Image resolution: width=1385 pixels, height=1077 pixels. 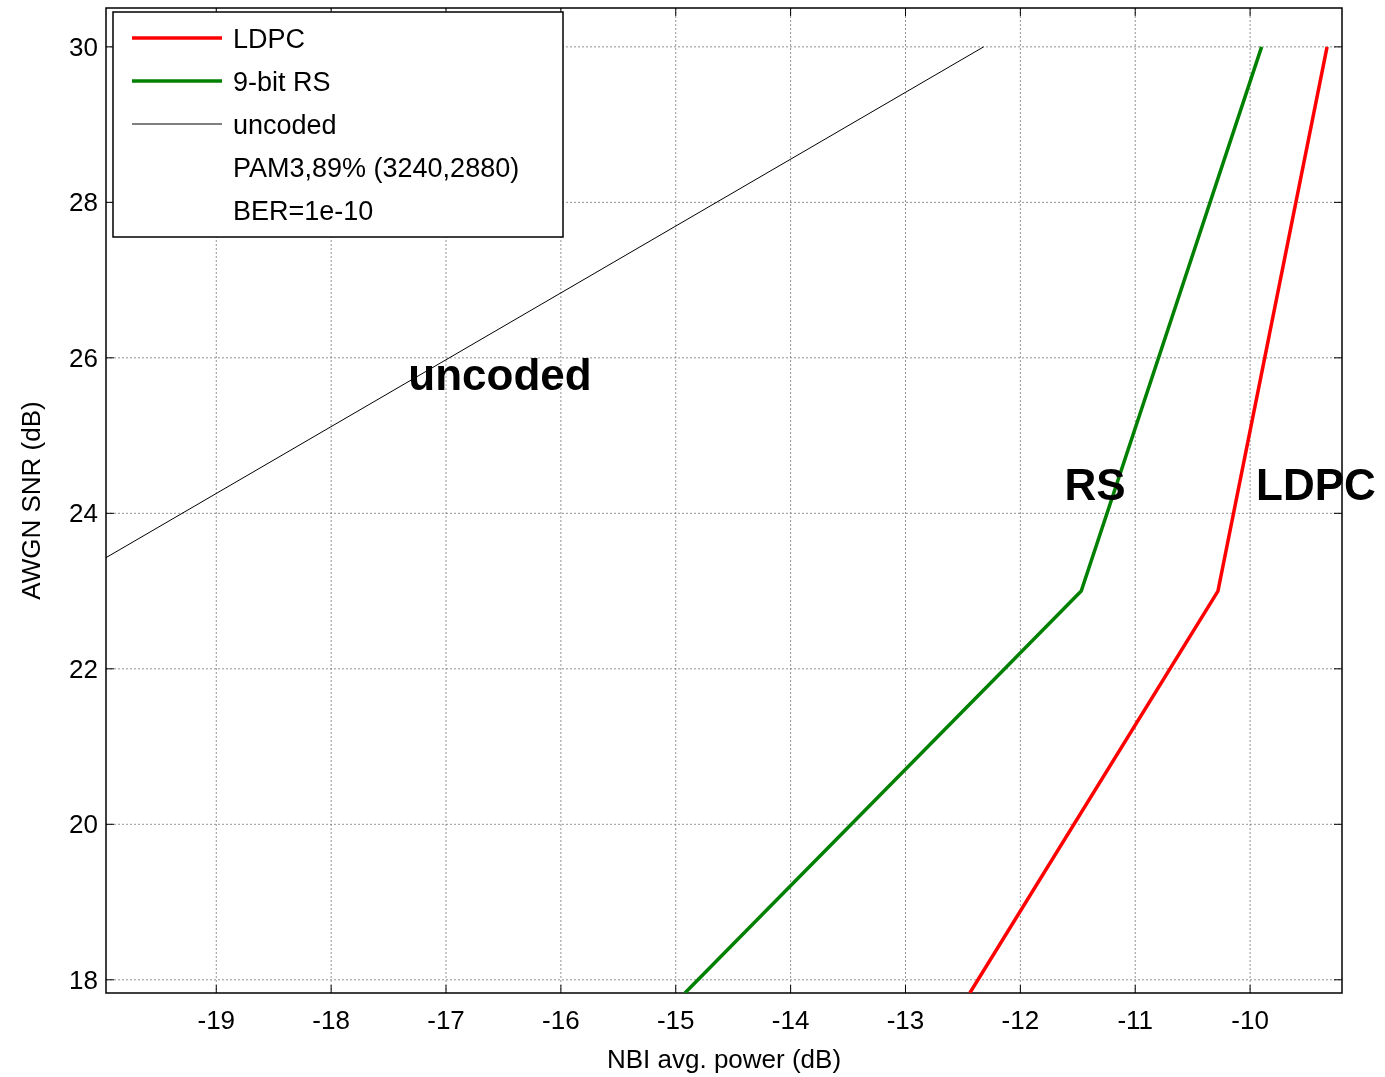 What do you see at coordinates (1250, 1020) in the screenshot?
I see `x-tick-label: -10` at bounding box center [1250, 1020].